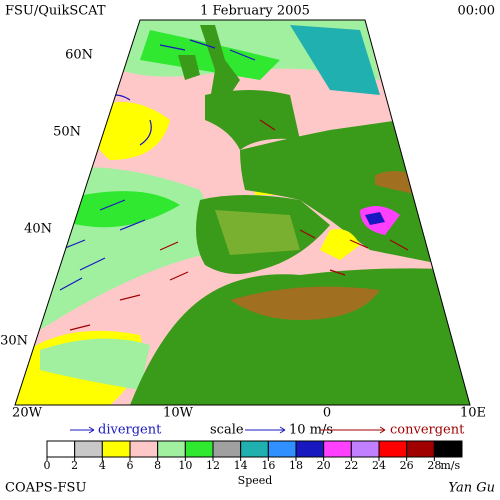 This screenshot has height=500, width=500. I want to click on lon-label: 10W, so click(178, 413).